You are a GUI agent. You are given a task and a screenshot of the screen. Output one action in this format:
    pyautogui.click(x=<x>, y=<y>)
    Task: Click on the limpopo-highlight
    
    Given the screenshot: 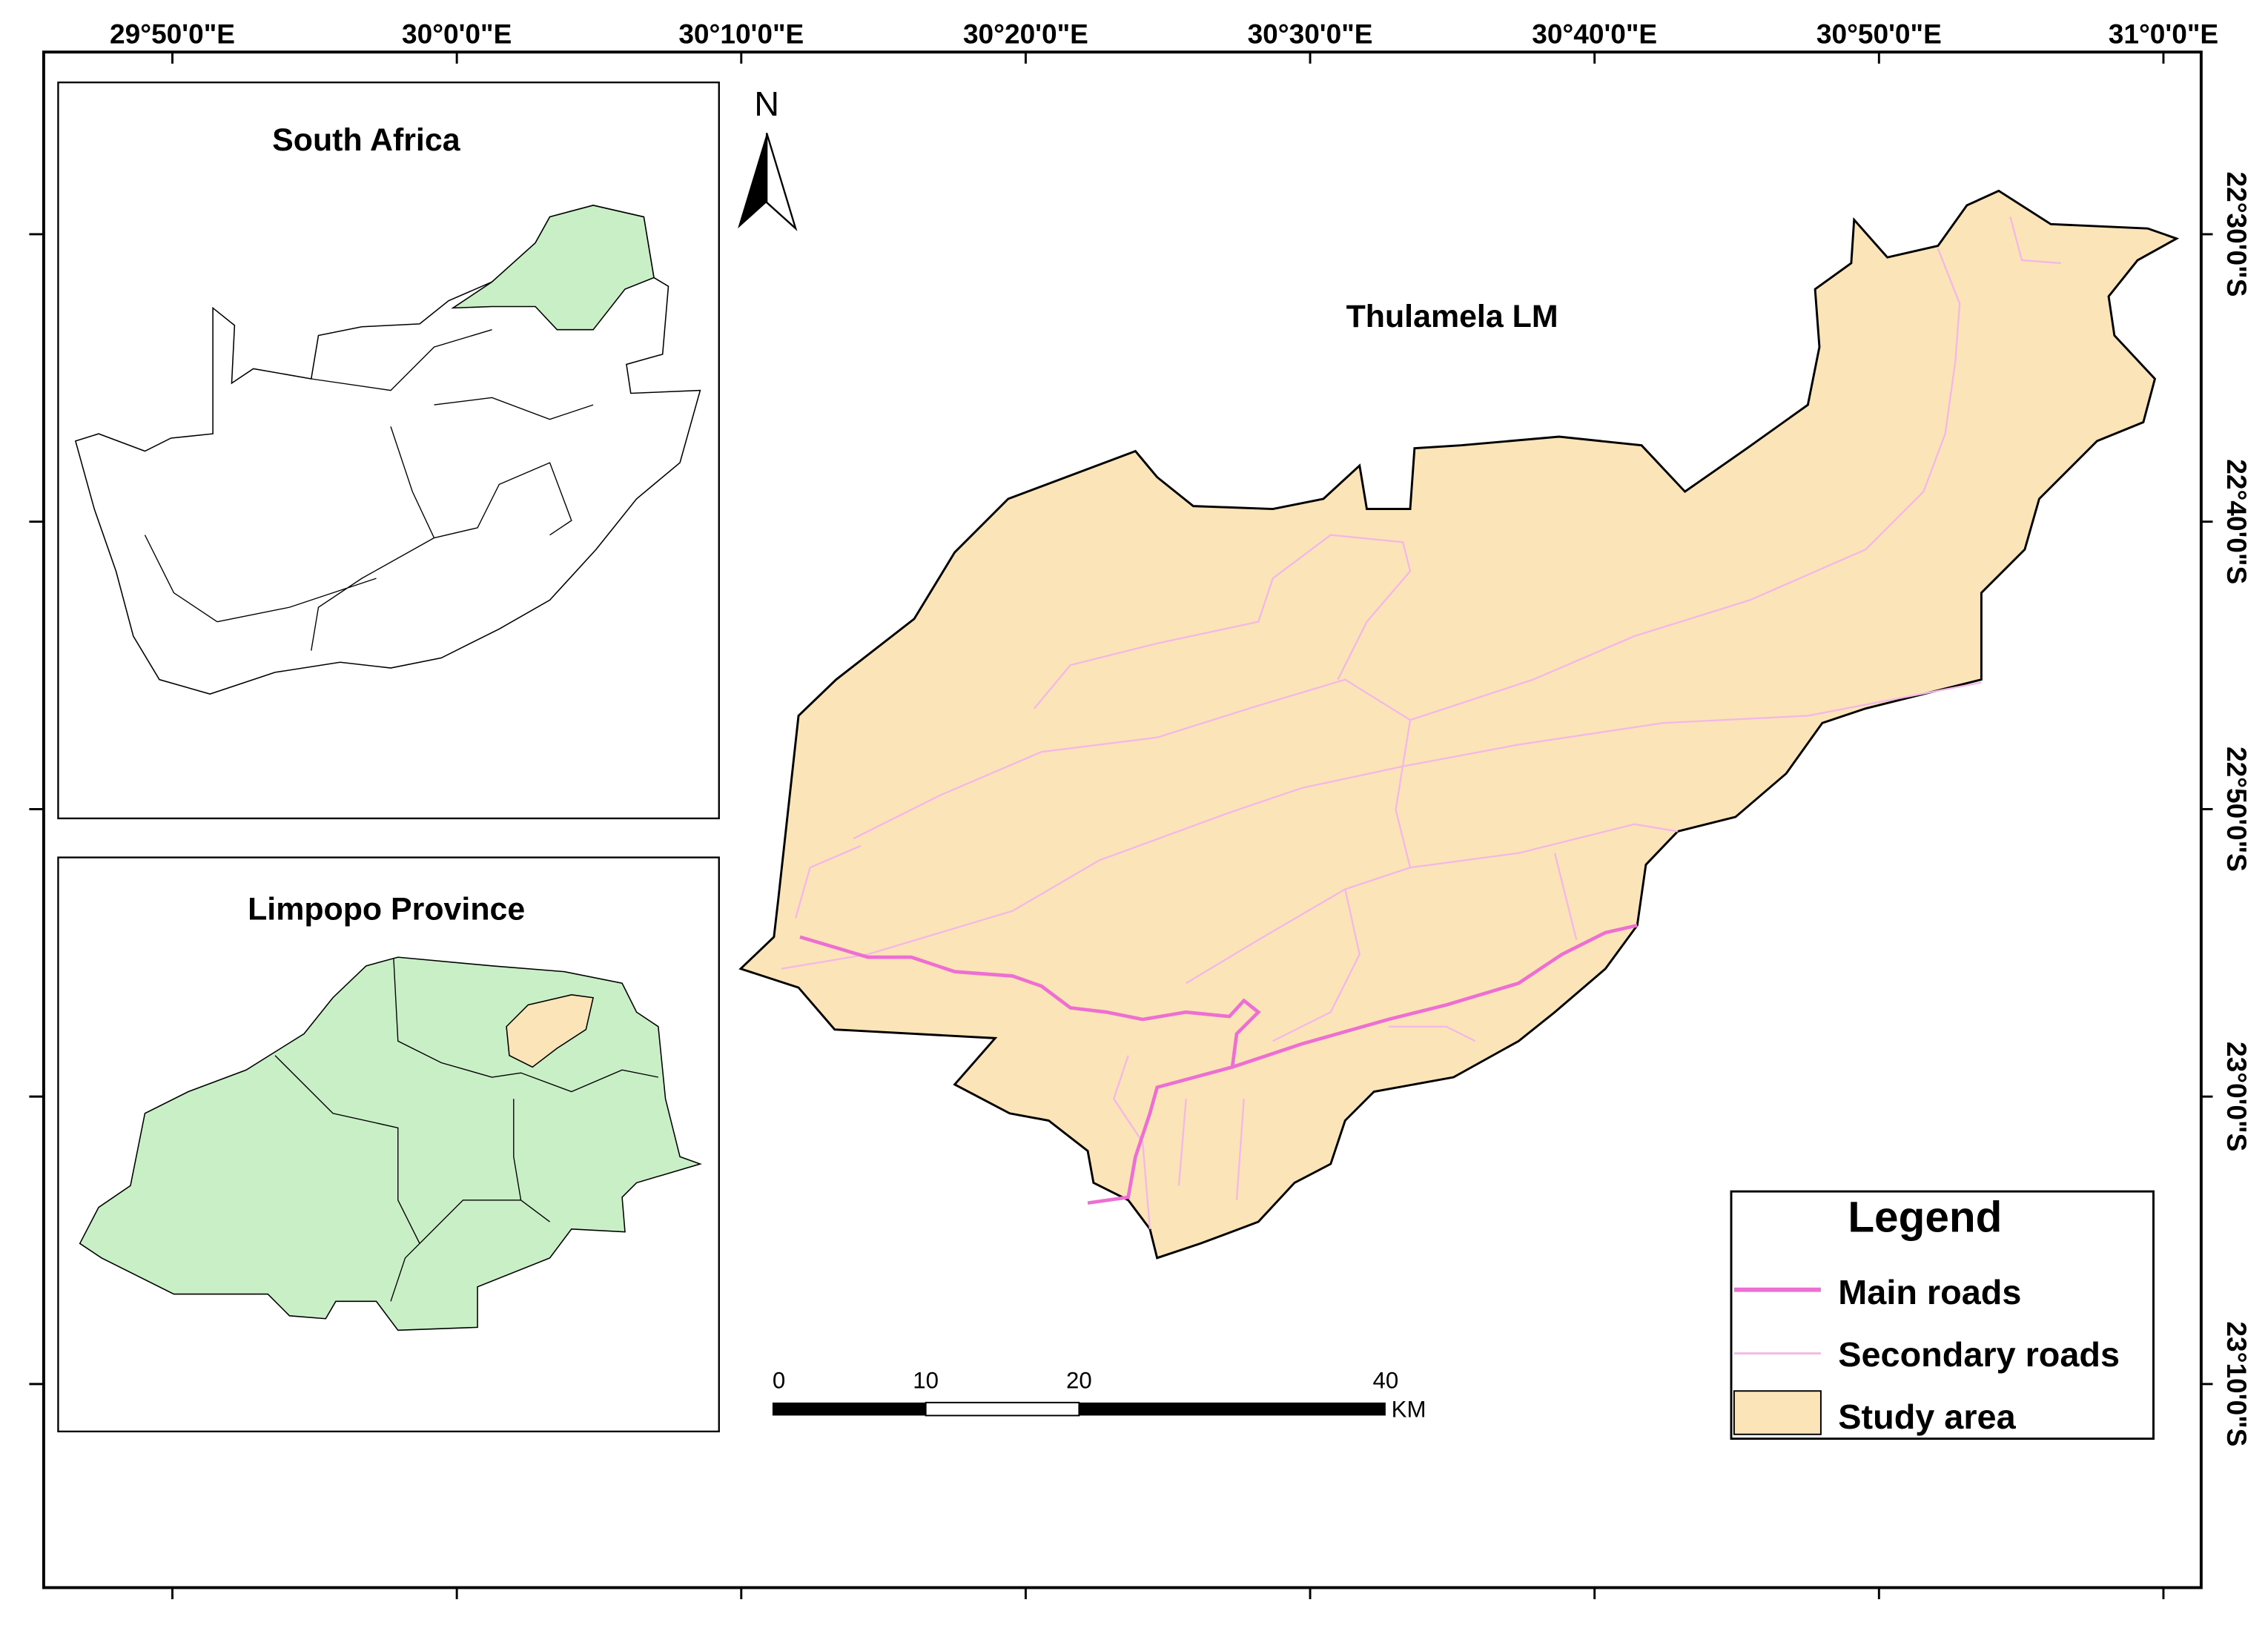 What is the action you would take?
    pyautogui.click(x=553, y=268)
    